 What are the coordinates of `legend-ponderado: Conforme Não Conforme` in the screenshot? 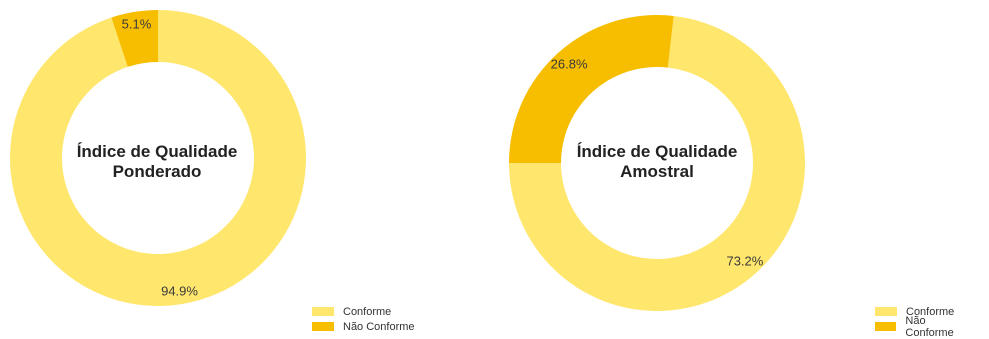 It's located at (363, 319).